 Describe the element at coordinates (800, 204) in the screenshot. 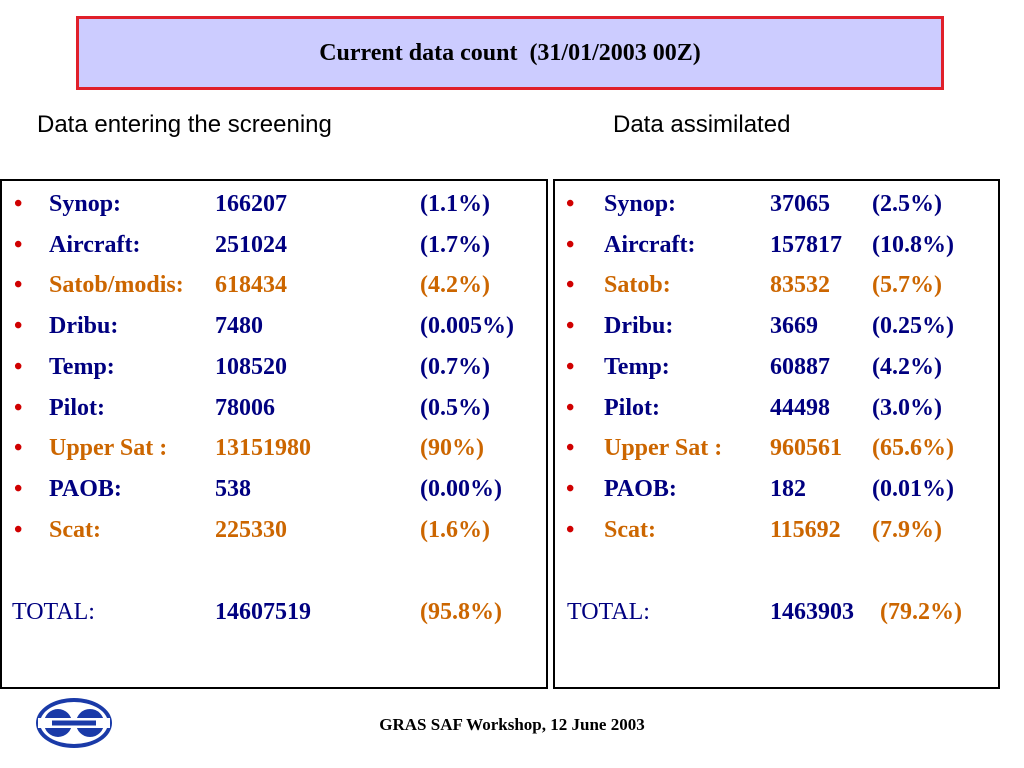

I see `row-count: 37065` at that location.